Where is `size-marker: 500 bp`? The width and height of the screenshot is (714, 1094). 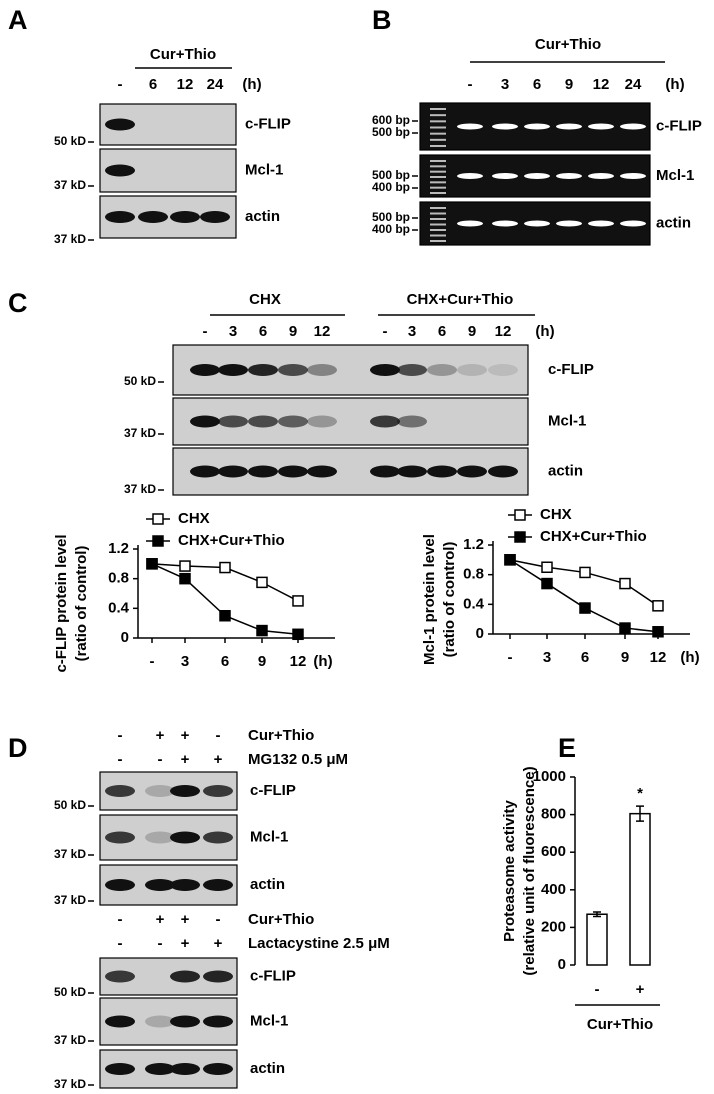 size-marker: 500 bp is located at coordinates (391, 132).